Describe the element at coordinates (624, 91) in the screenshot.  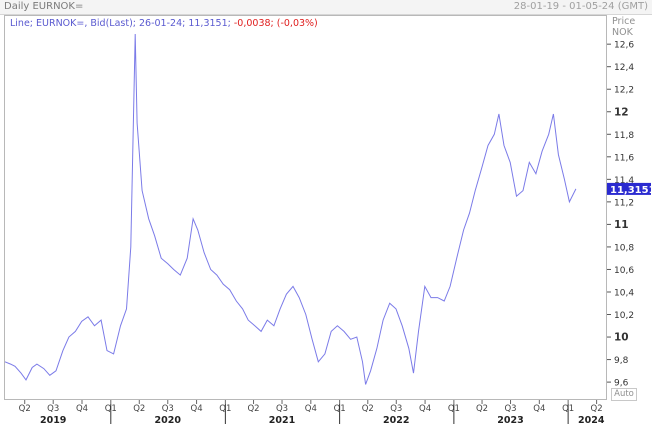
I see `y-tick-label: 12,2` at that location.